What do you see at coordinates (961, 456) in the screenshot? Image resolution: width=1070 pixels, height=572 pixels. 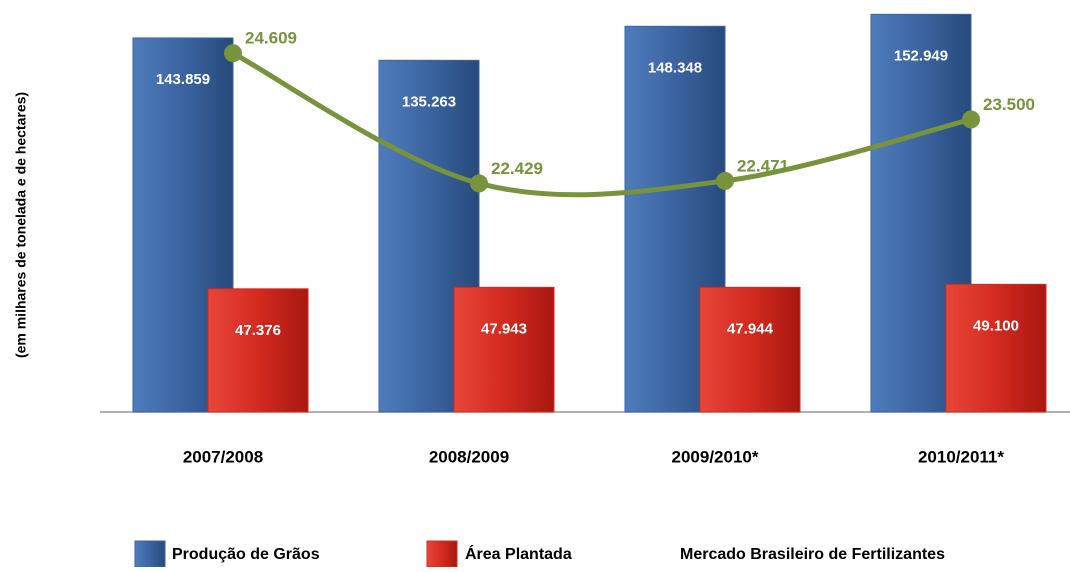 I see `x-tick-label: 2010/2011*` at bounding box center [961, 456].